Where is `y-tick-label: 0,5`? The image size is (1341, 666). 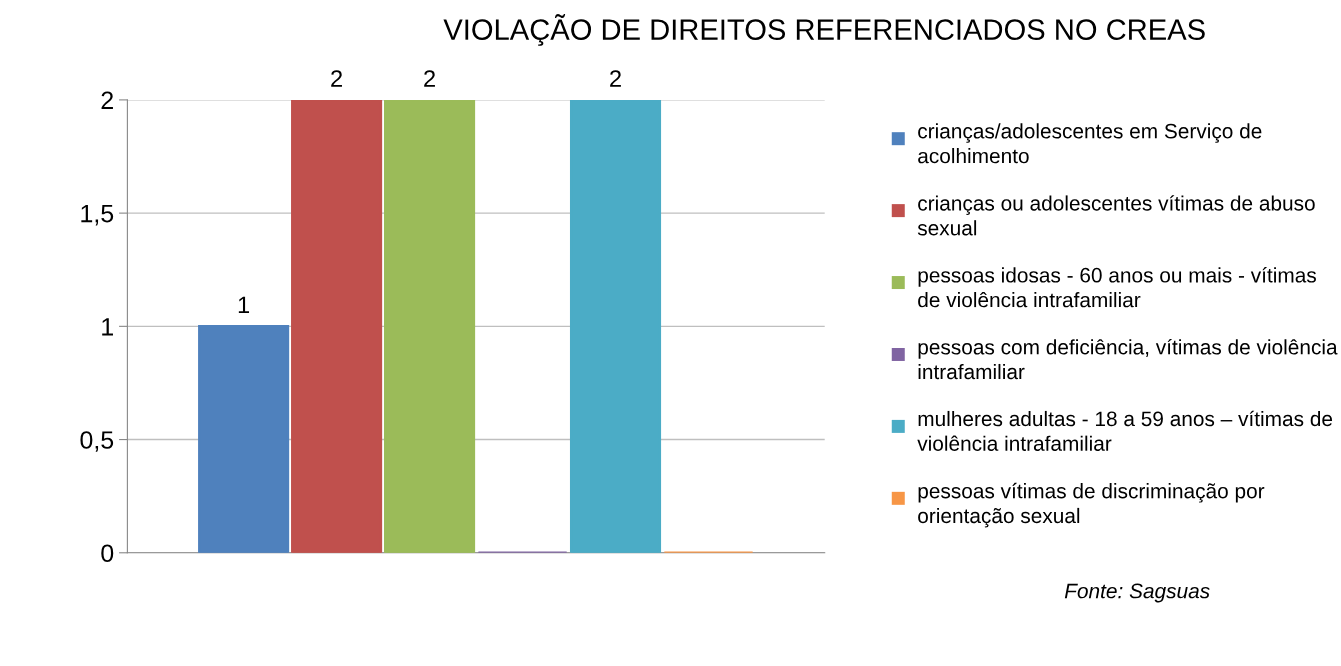
y-tick-label: 0,5 is located at coordinates (97, 441).